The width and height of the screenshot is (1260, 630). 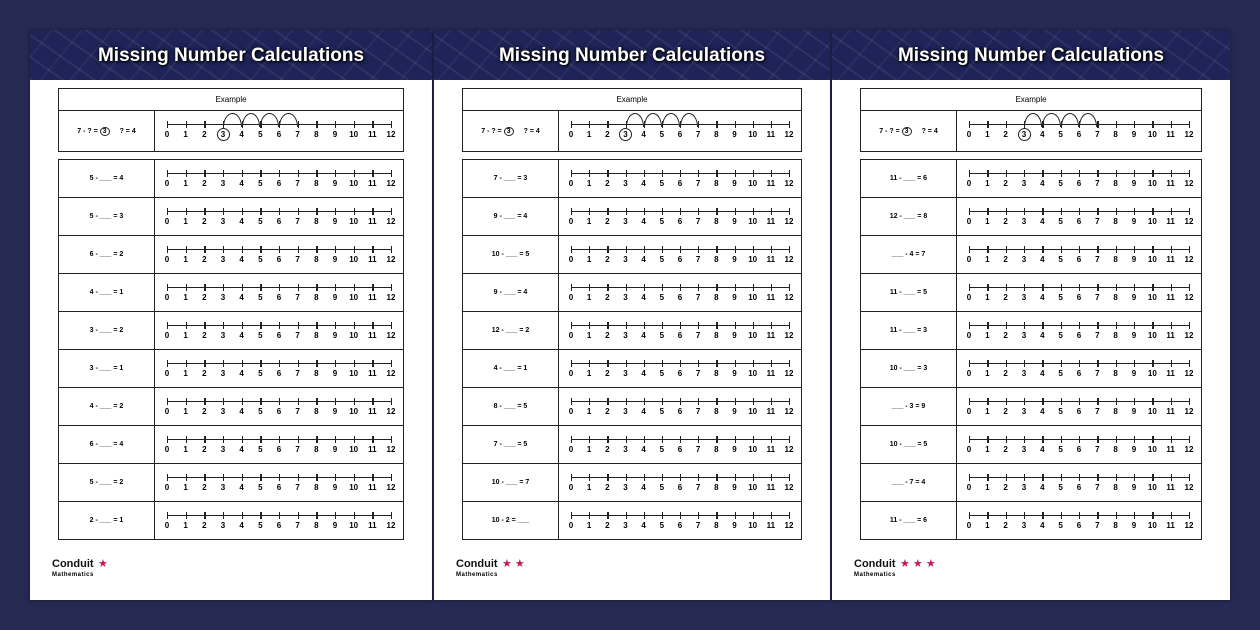 What do you see at coordinates (107, 406) in the screenshot?
I see `question-equation: 4 - ___ = 2` at bounding box center [107, 406].